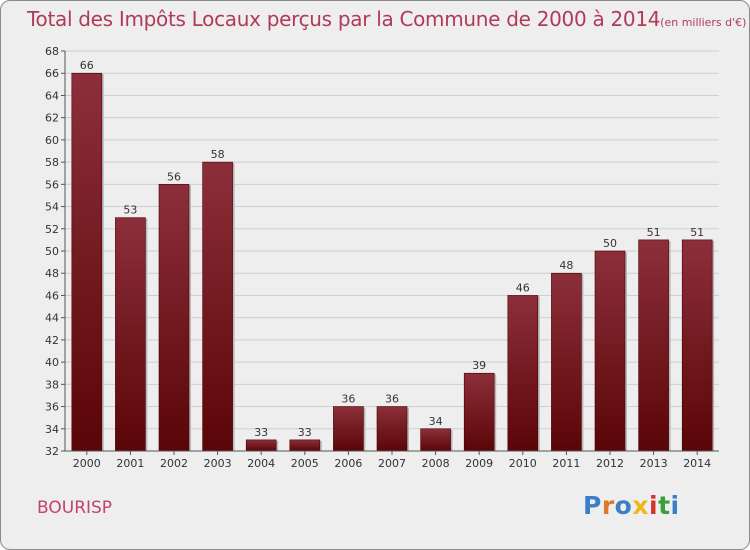 The width and height of the screenshot is (750, 550). What do you see at coordinates (610, 463) in the screenshot?
I see `x-tick-label: 2012` at bounding box center [610, 463].